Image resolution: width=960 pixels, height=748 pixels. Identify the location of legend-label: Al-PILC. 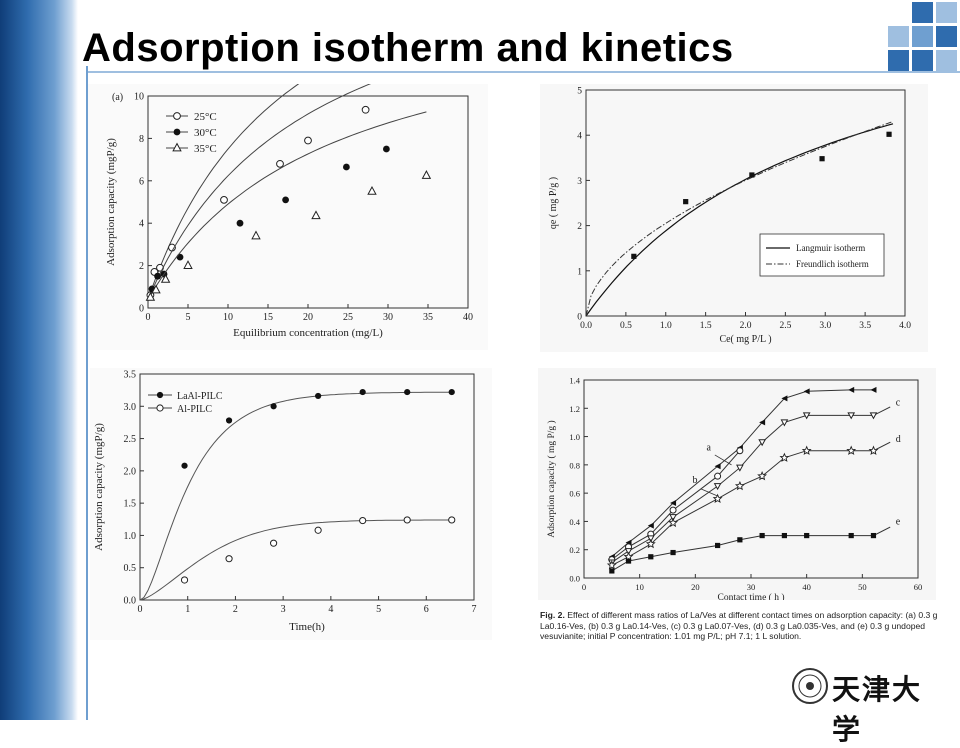
(194, 409).